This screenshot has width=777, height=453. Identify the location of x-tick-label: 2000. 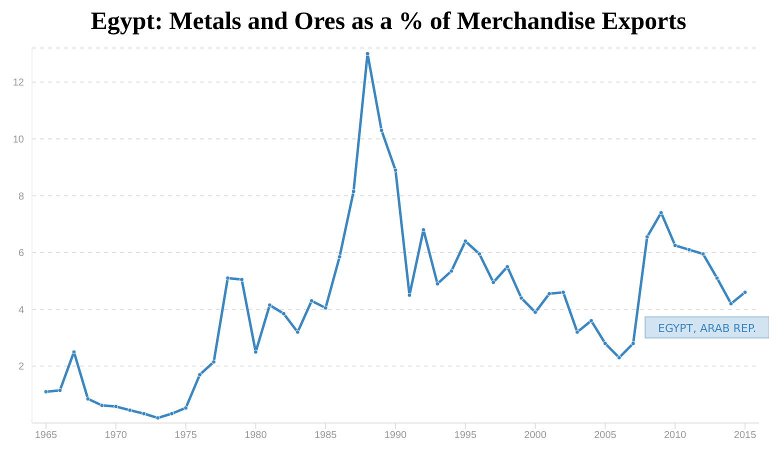
(535, 436).